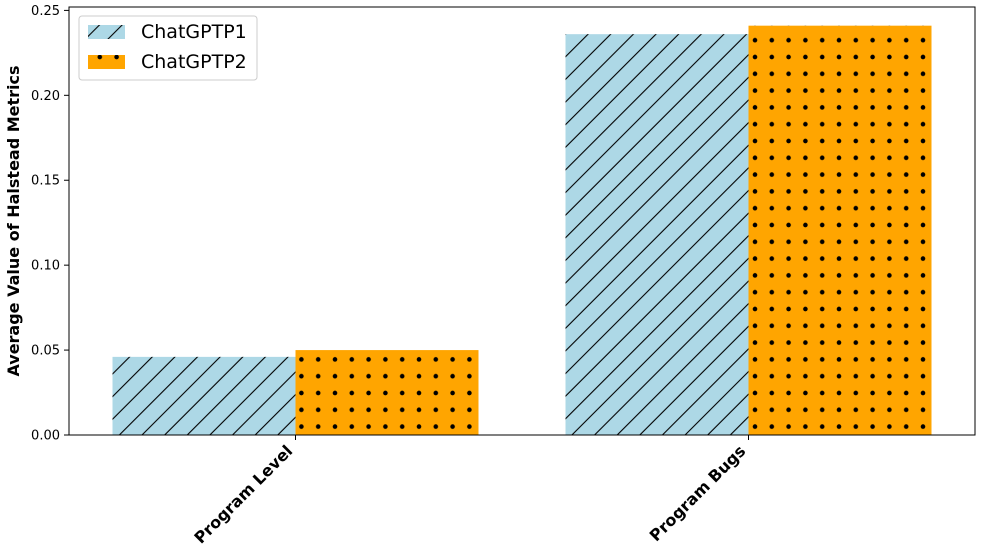 This screenshot has width=982, height=555. I want to click on x-category-label: Program Level, so click(243, 494).